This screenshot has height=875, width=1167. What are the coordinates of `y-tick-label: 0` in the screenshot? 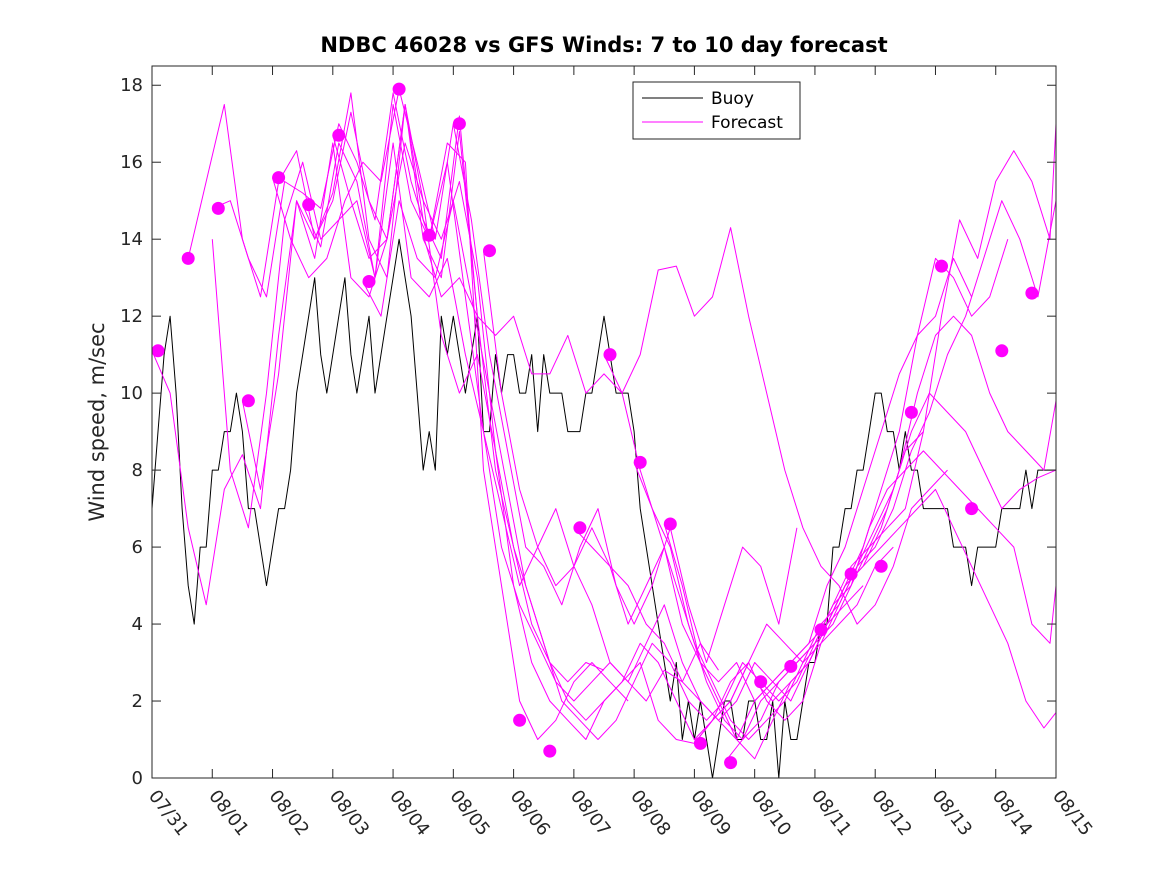 It's located at (137, 778).